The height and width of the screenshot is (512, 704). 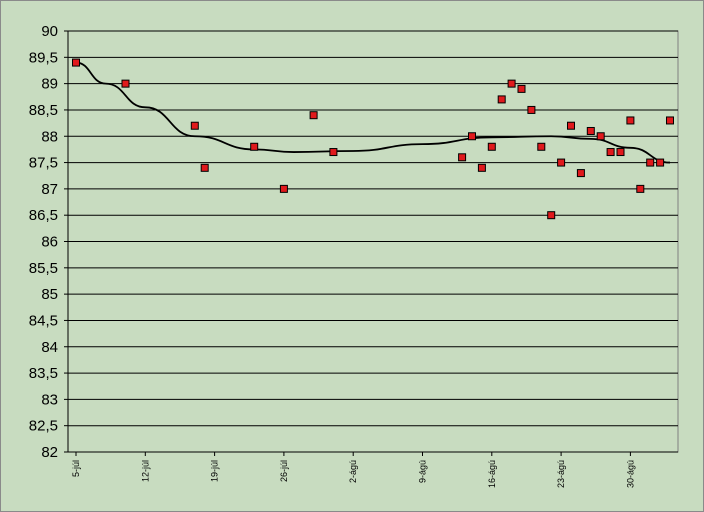 I want to click on x-tick-label: 16-ágú, so click(x=492, y=474).